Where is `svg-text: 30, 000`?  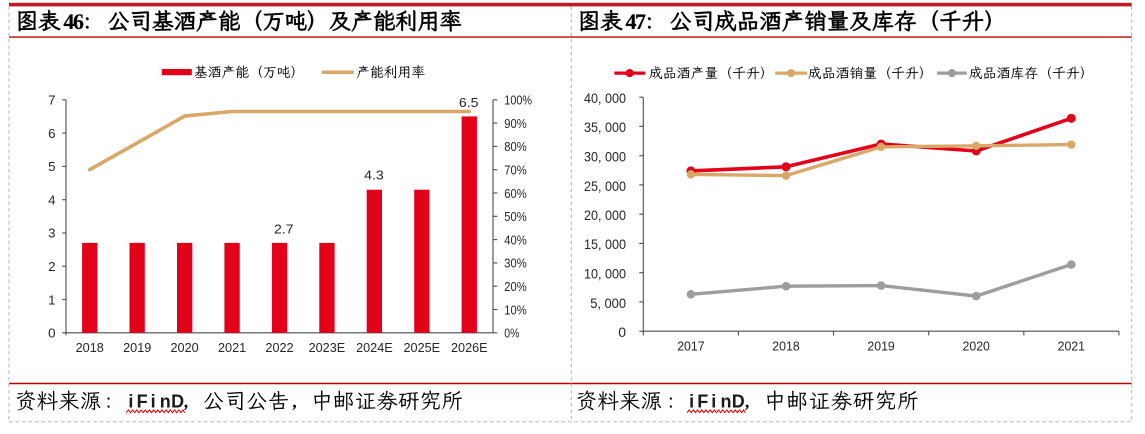
svg-text: 30, 000 is located at coordinates (605, 157).